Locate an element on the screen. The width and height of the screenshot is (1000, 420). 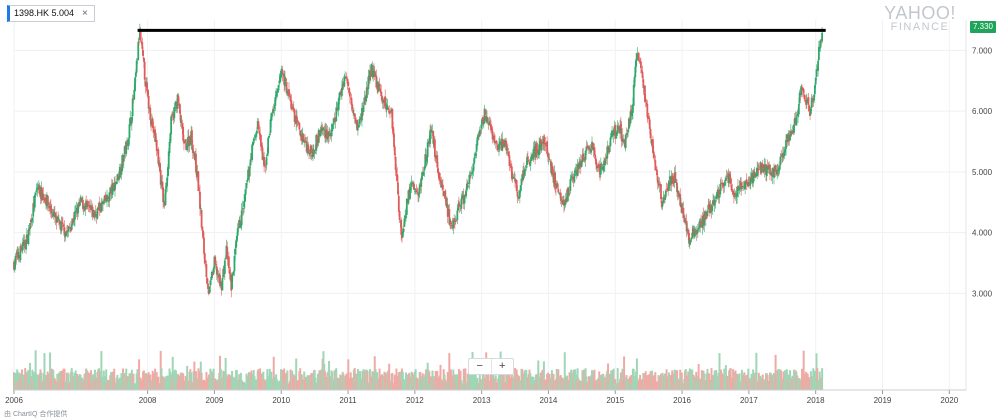
zoom-in-button: + is located at coordinates (502, 366).